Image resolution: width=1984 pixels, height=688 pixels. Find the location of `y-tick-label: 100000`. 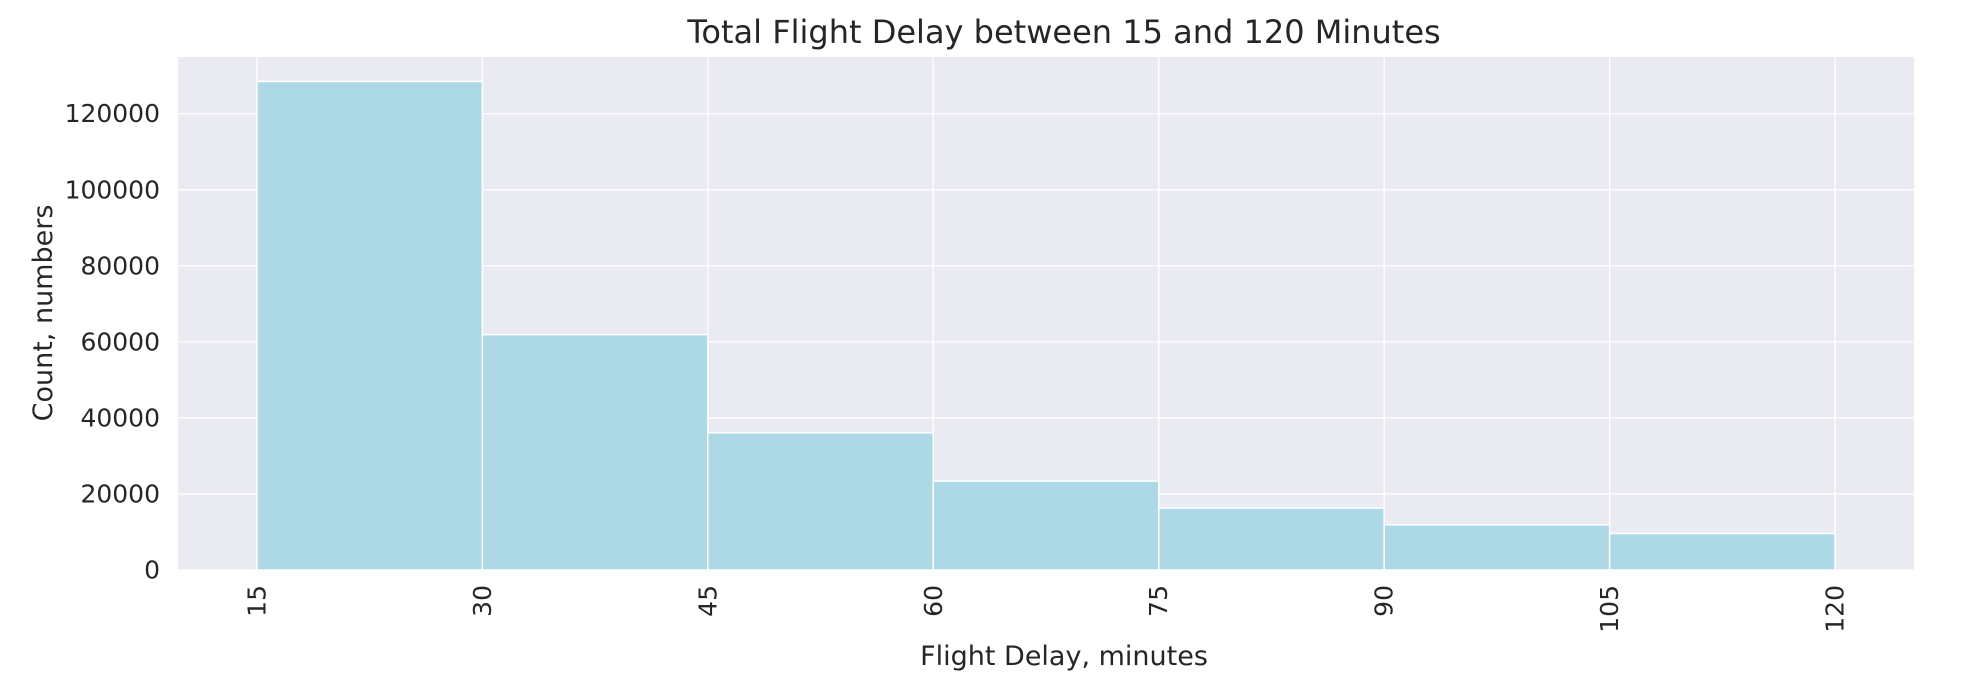

y-tick-label: 100000 is located at coordinates (112, 189).